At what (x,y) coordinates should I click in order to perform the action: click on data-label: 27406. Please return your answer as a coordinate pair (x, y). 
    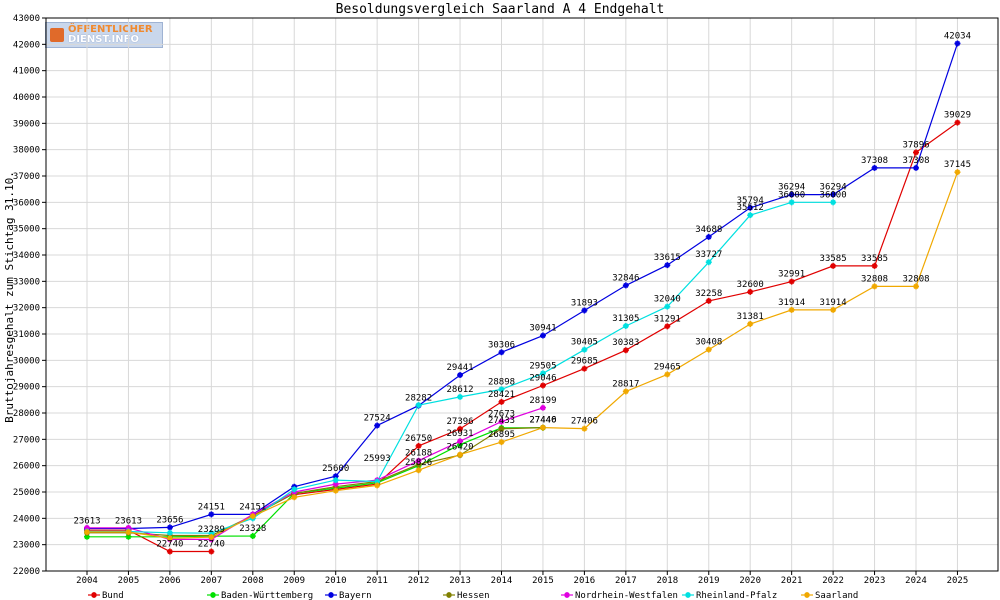
    Looking at the image, I should click on (584, 422).